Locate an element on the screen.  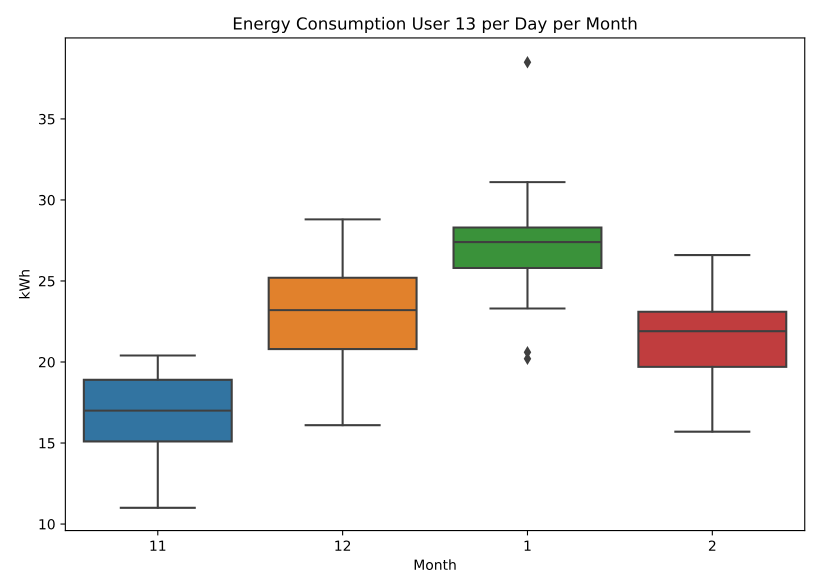
x-tick-label: 1 is located at coordinates (527, 545).